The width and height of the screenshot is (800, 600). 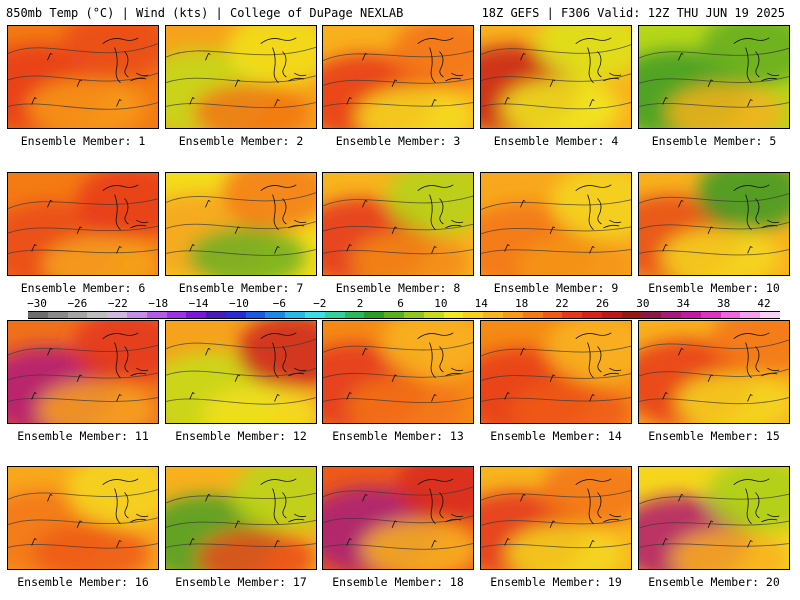 I want to click on ensemble-member-label: Ensemble Member: 15, so click(x=714, y=436).